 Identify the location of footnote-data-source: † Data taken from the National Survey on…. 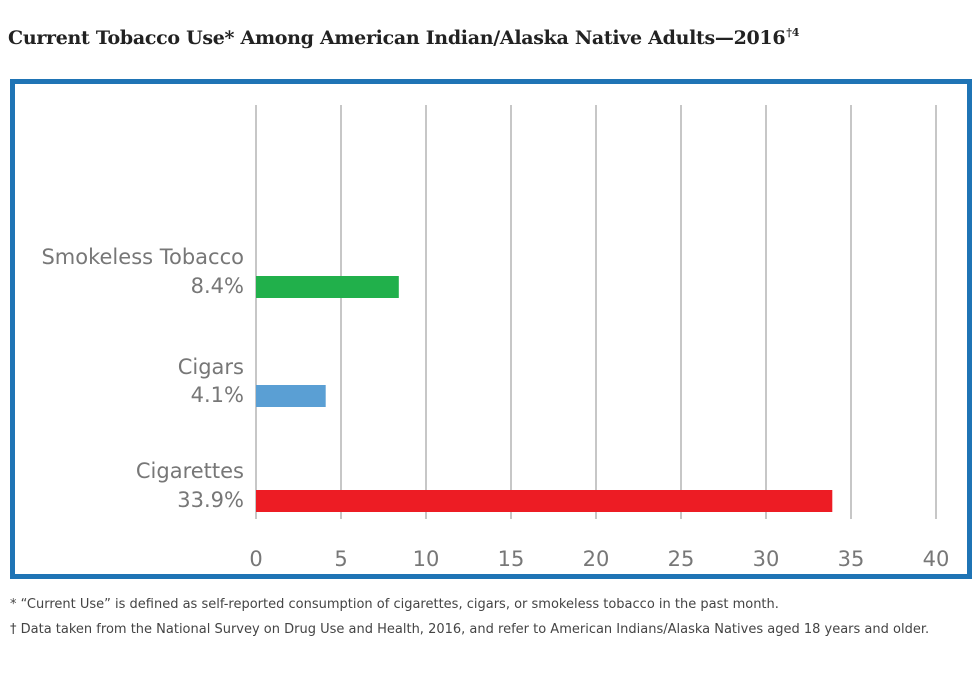
(470, 629).